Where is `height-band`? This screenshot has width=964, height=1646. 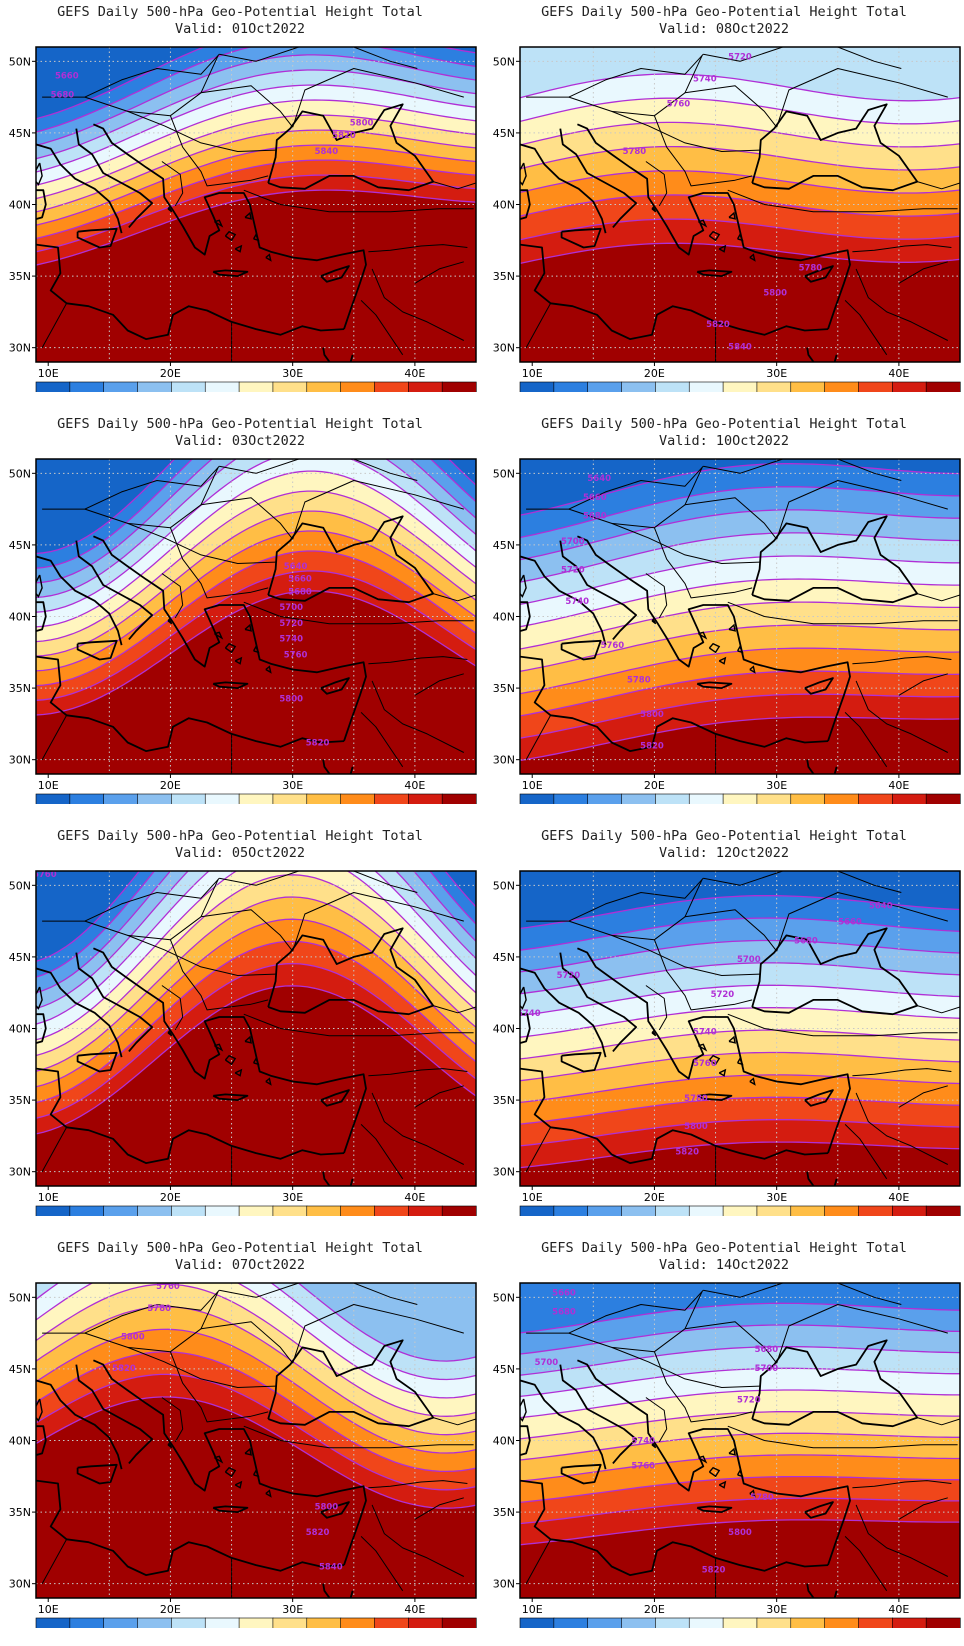 height-band is located at coordinates (740, 74).